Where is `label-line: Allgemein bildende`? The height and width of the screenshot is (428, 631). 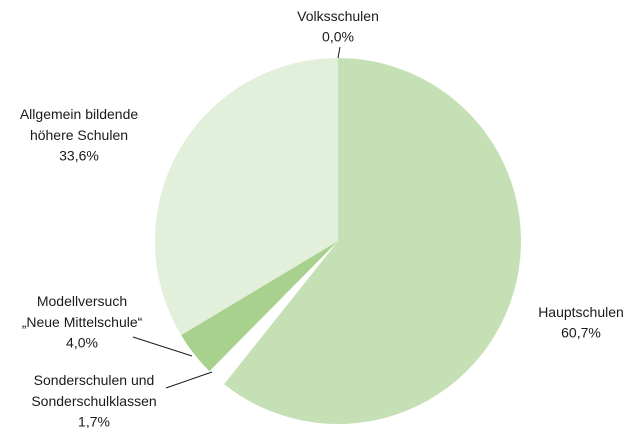 label-line: Allgemein bildende is located at coordinates (79, 114).